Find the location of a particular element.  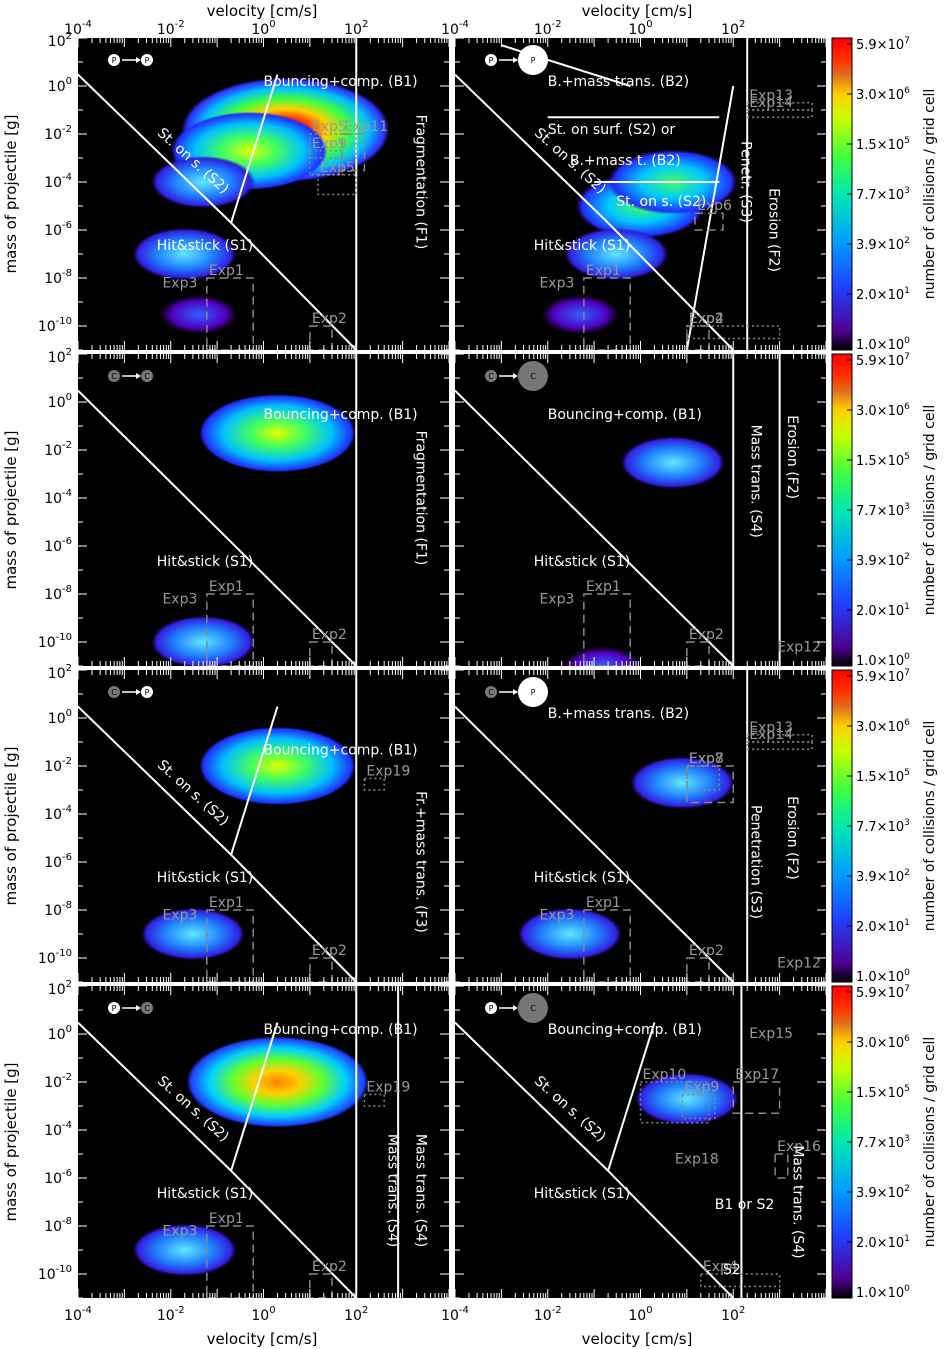

bottom-x-tick-label: 10⁻⁴ is located at coordinates (455, 1314).